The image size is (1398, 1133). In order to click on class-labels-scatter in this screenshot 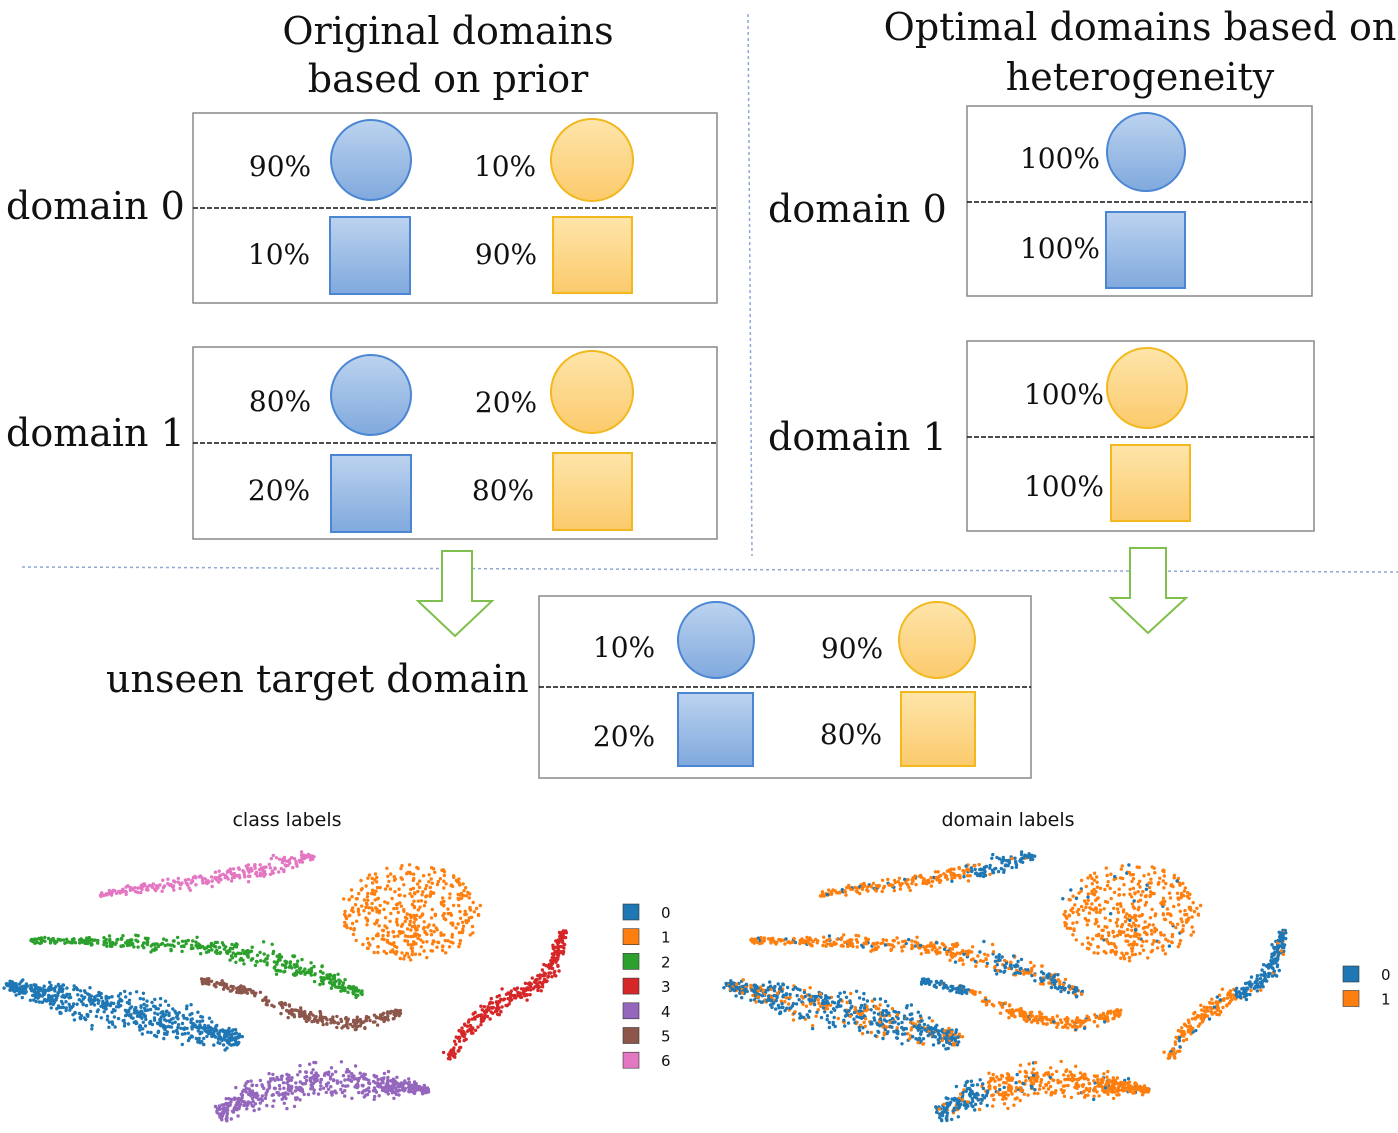, I will do `click(285, 986)`.